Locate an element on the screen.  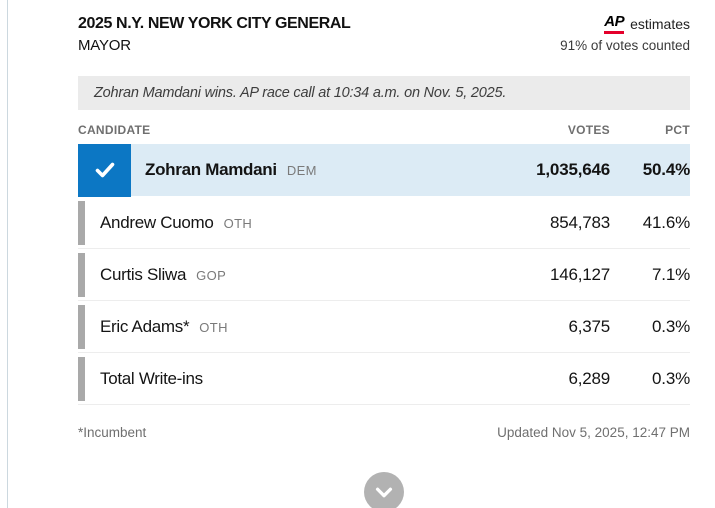
column-header-votes: VOTES is located at coordinates (588, 130).